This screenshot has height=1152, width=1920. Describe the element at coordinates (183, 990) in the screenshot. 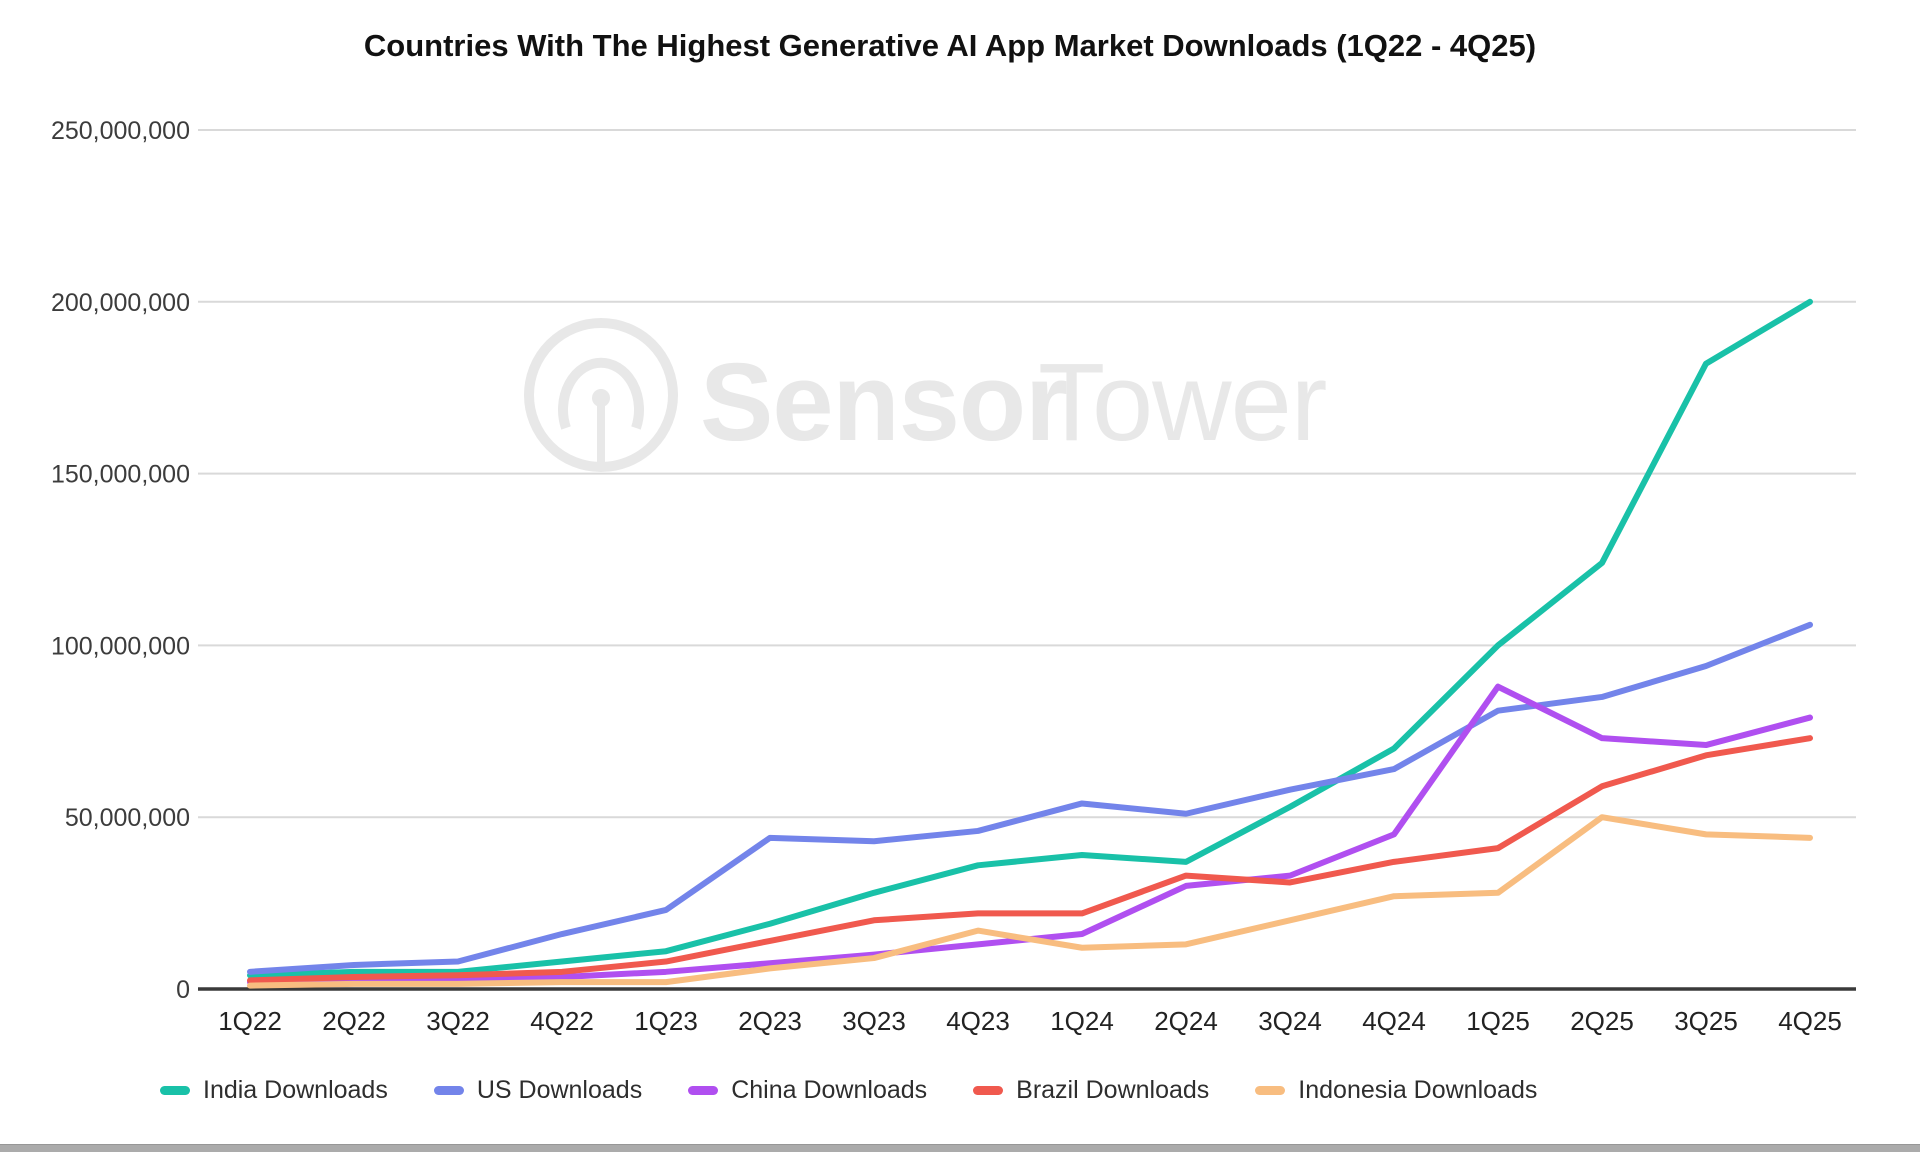

I see `y-tick-label: 0` at that location.